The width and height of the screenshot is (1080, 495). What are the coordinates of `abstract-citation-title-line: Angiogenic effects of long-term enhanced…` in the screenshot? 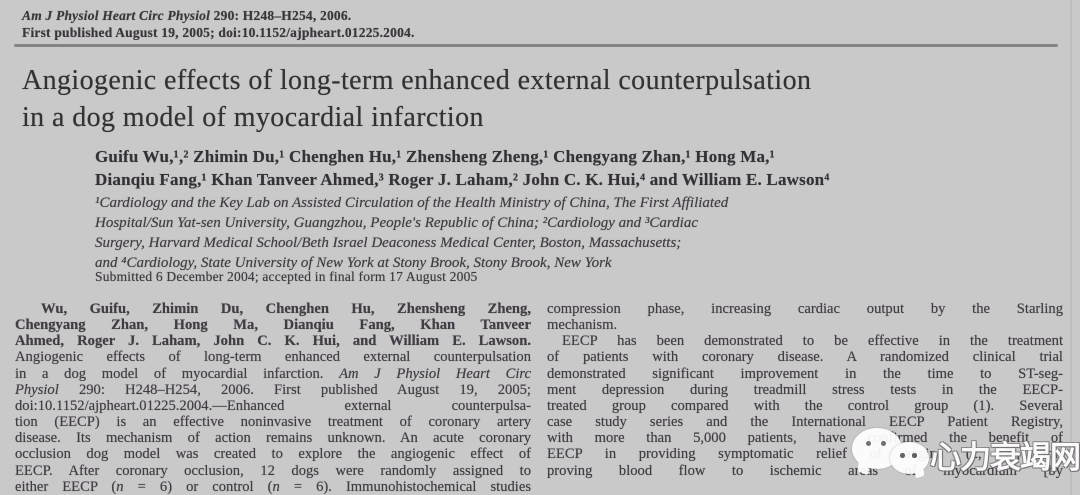 It's located at (273, 357).